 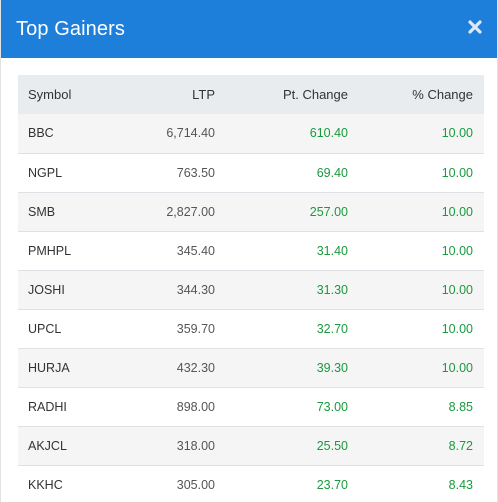 What do you see at coordinates (195, 172) in the screenshot?
I see `cell-ltp: 763.50` at bounding box center [195, 172].